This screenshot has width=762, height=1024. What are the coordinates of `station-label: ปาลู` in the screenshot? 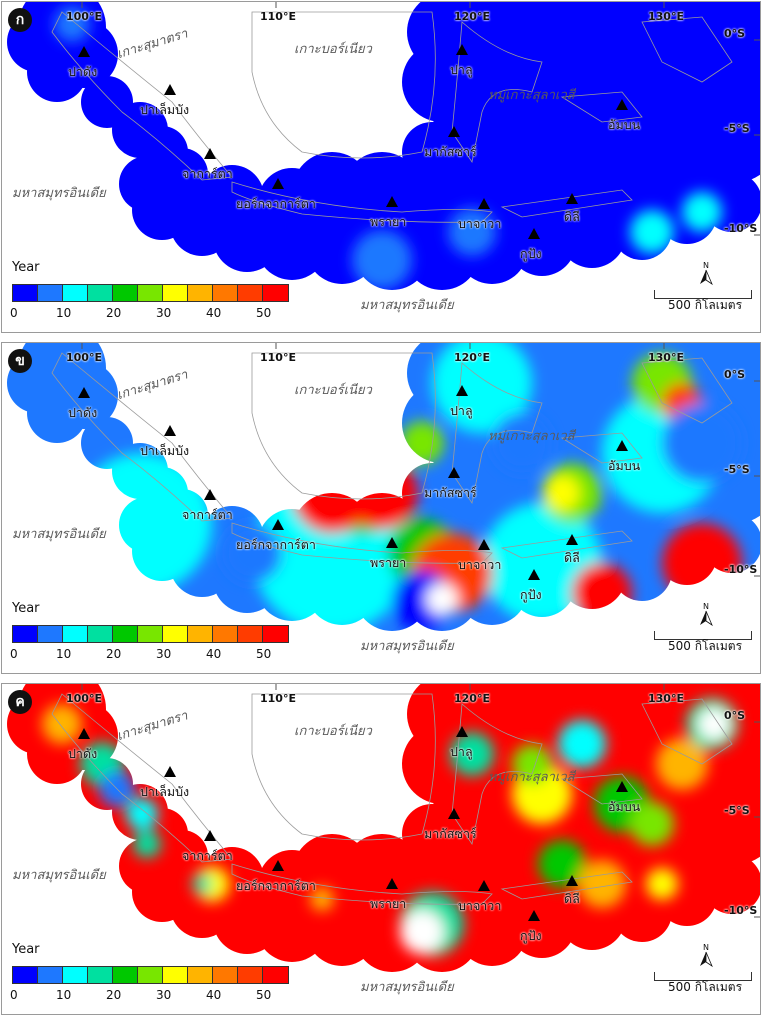 It's located at (461, 69).